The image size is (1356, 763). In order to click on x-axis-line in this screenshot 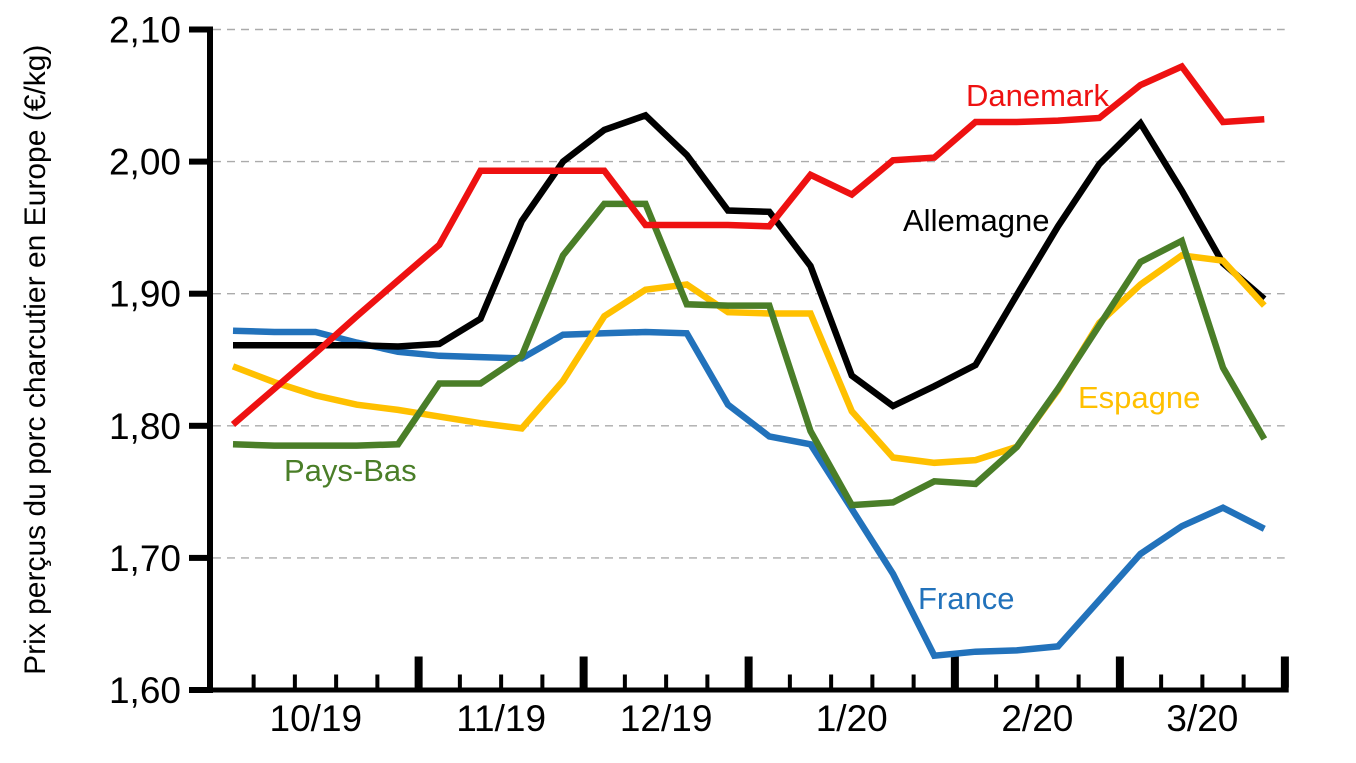, I will do `click(748, 690)`.